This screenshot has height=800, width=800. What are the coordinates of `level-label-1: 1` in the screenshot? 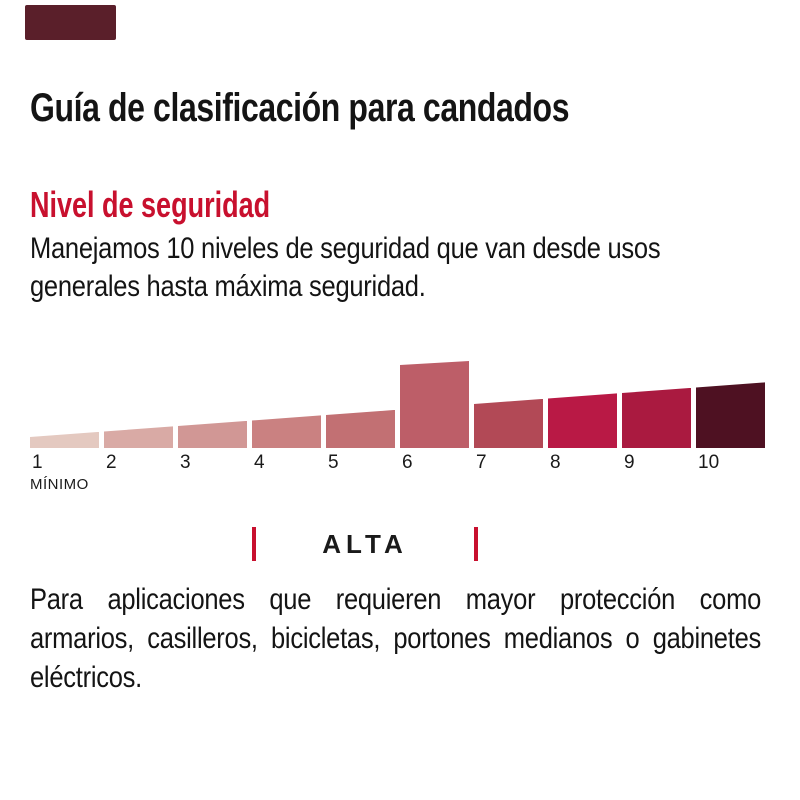 It's located at (37, 462).